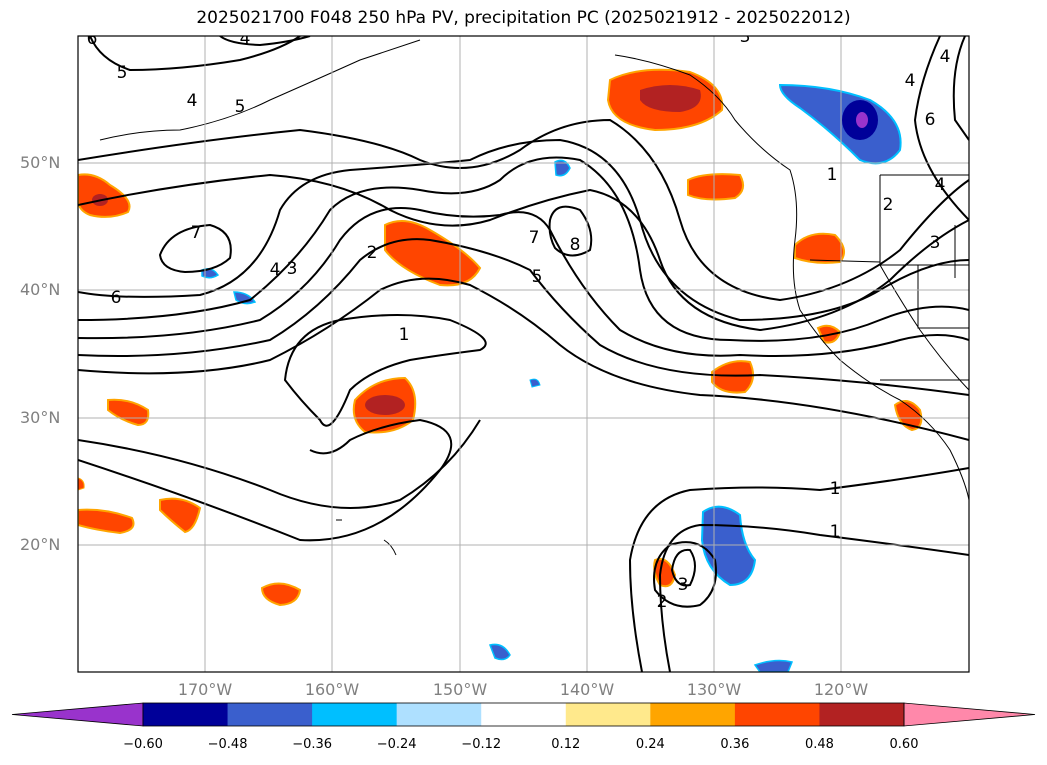  I want to click on lat-label: 40°N, so click(40, 289).